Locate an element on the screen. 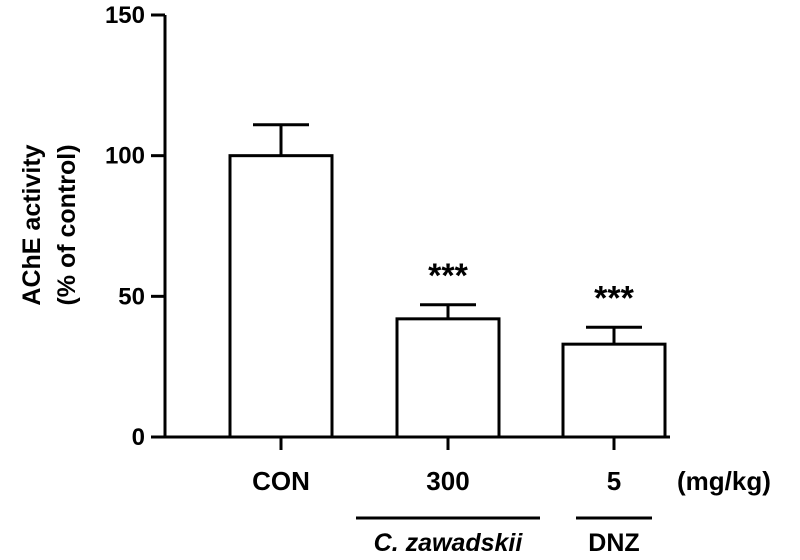 The image size is (800, 560). y-axis-label: AChE activity (% of control) is located at coordinates (49, 224).